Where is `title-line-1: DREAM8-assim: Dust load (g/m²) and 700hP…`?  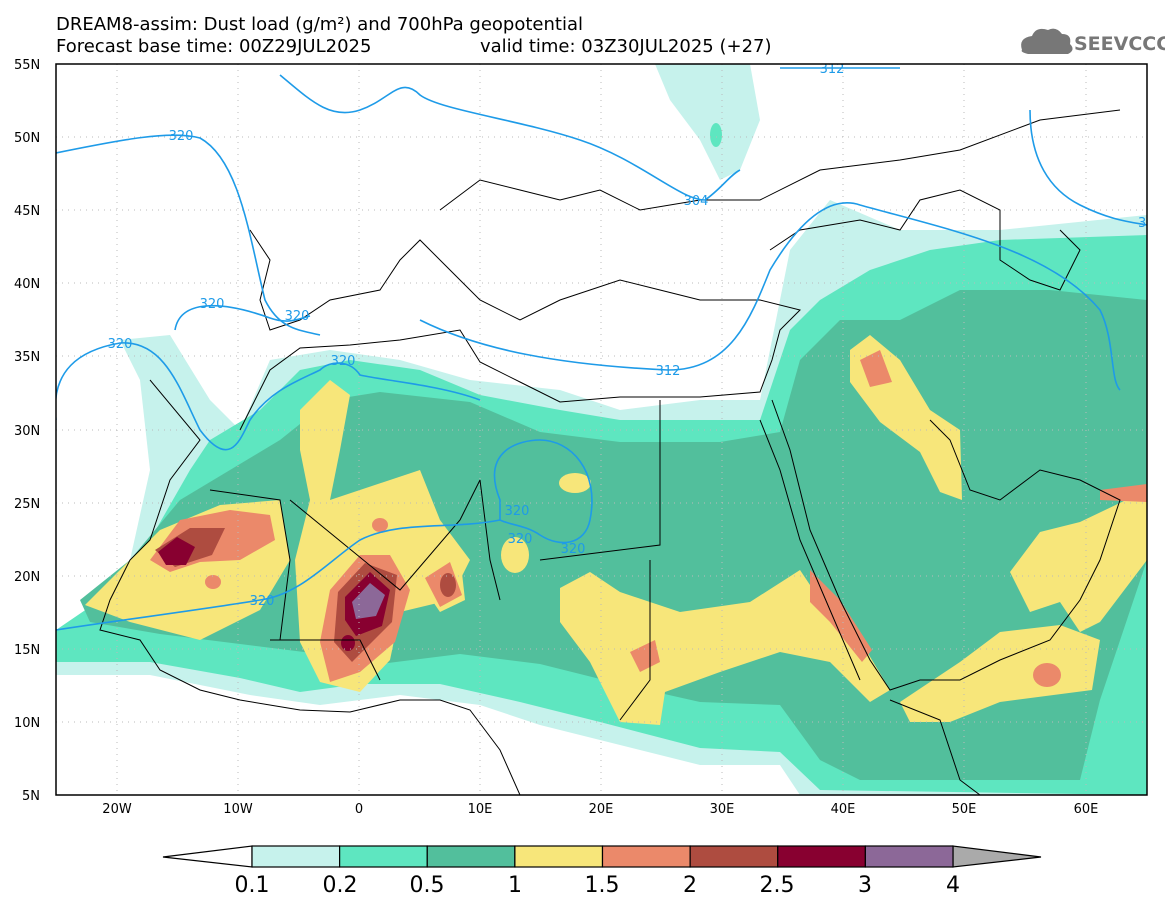
title-line-1: DREAM8-assim: Dust load (g/m²) and 700hP… is located at coordinates (319, 24).